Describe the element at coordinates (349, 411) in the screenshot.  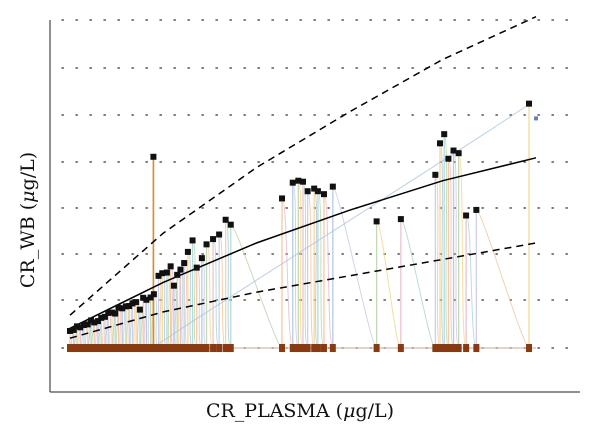
I see `x-axis-label-mu: μ` at that location.